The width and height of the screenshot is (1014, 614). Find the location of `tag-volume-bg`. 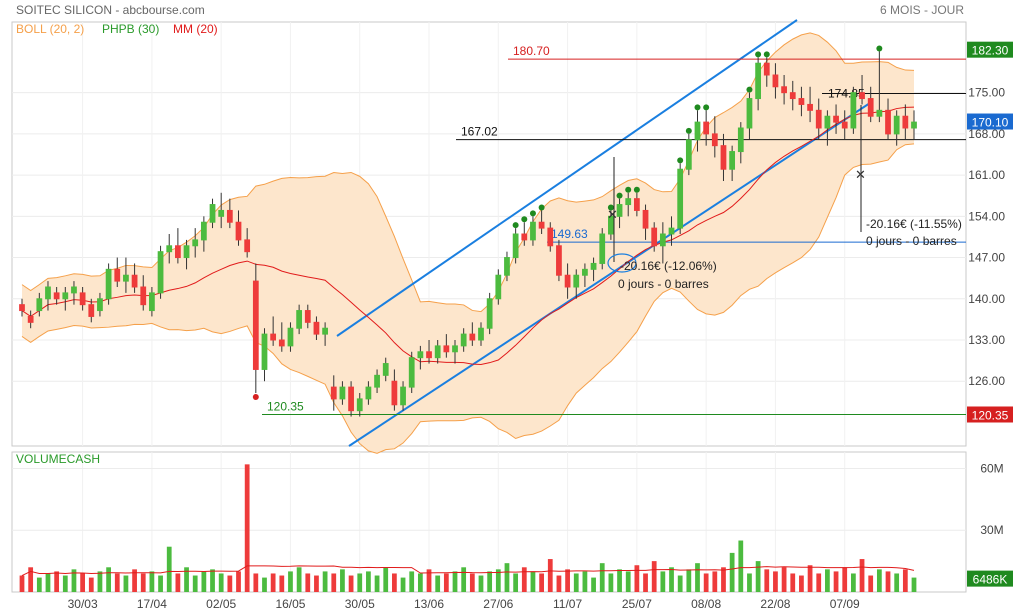

tag-volume-bg is located at coordinates (990, 578).